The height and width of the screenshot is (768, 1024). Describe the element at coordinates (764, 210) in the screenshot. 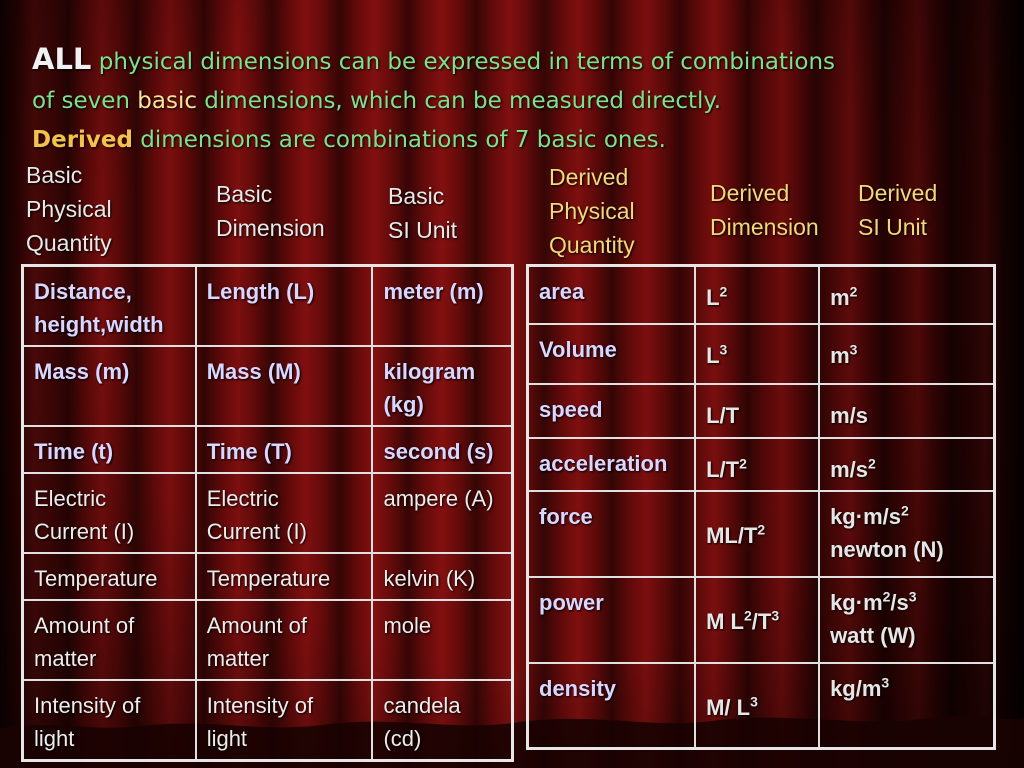

I see `header-derived-dimension: Derived Dimension` at that location.